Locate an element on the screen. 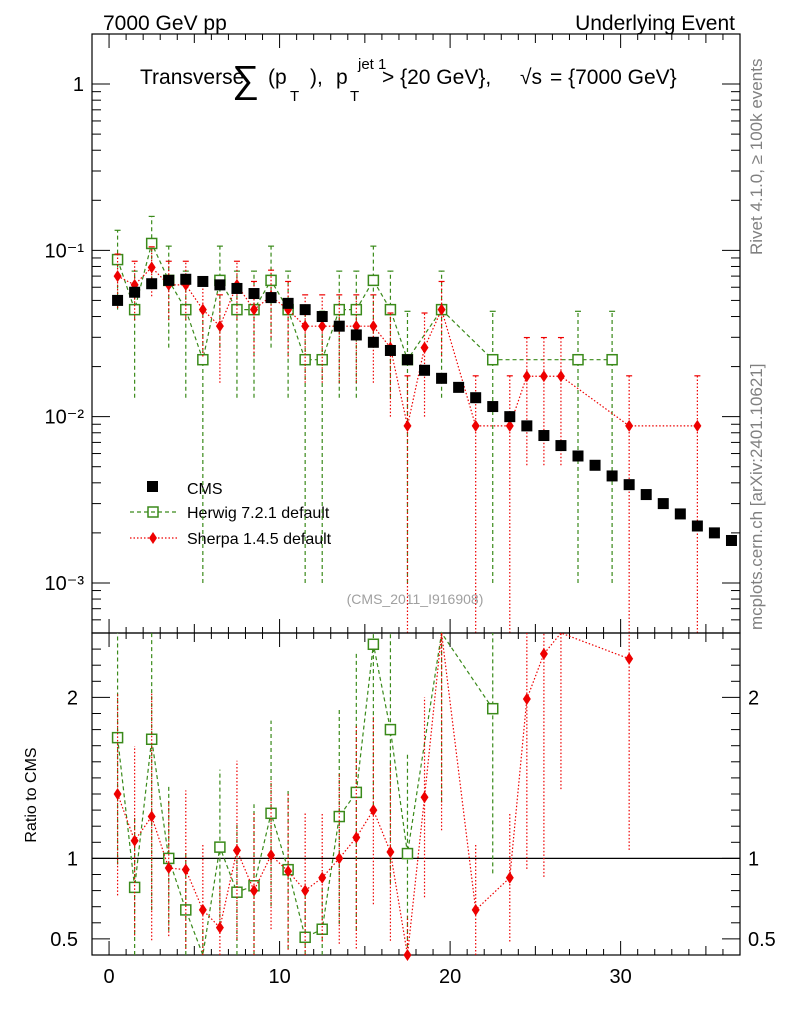 This screenshot has width=786, height=1024. side-label-rivet: Rivet 4.1.0, ≥ 100k events is located at coordinates (756, 157).